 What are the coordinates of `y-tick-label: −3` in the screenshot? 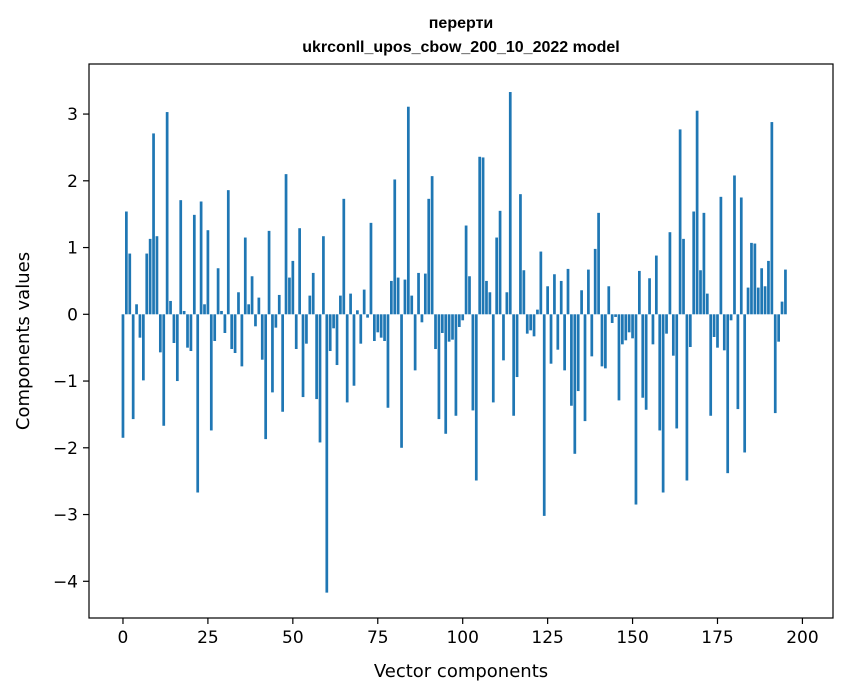 It's located at (65, 516).